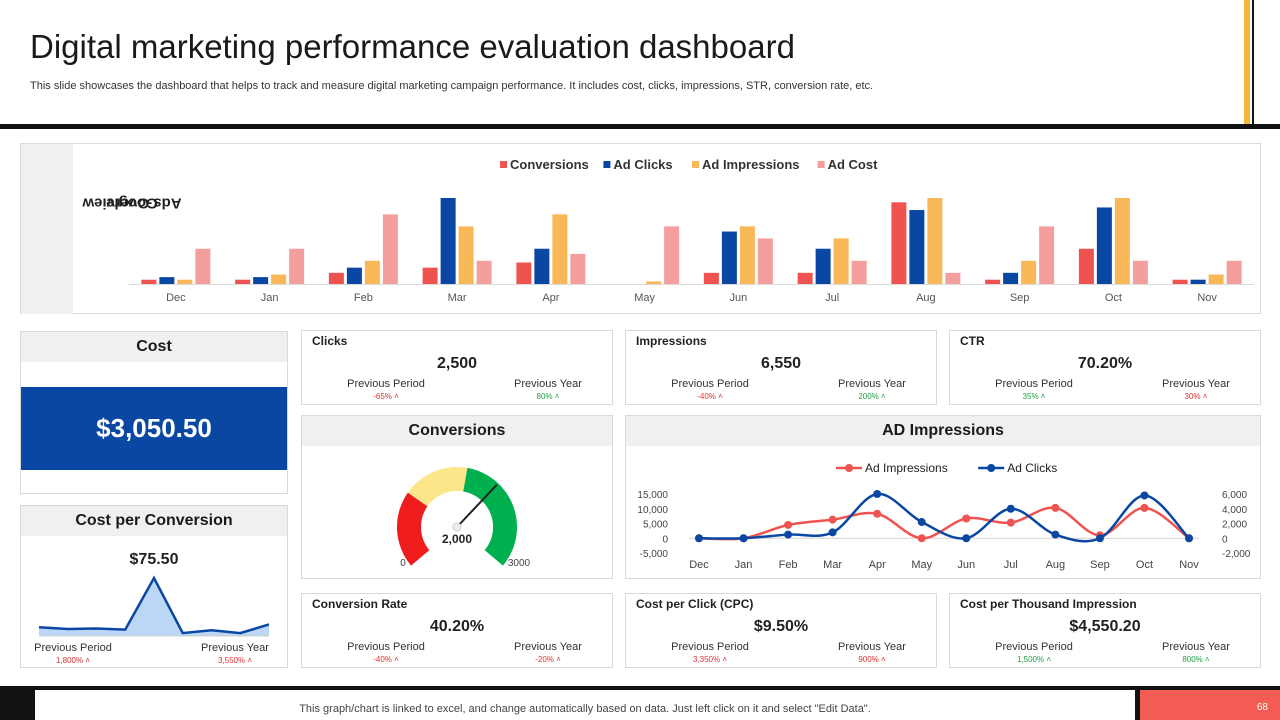  What do you see at coordinates (549, 164) in the screenshot?
I see `legend-label: Conversions` at bounding box center [549, 164].